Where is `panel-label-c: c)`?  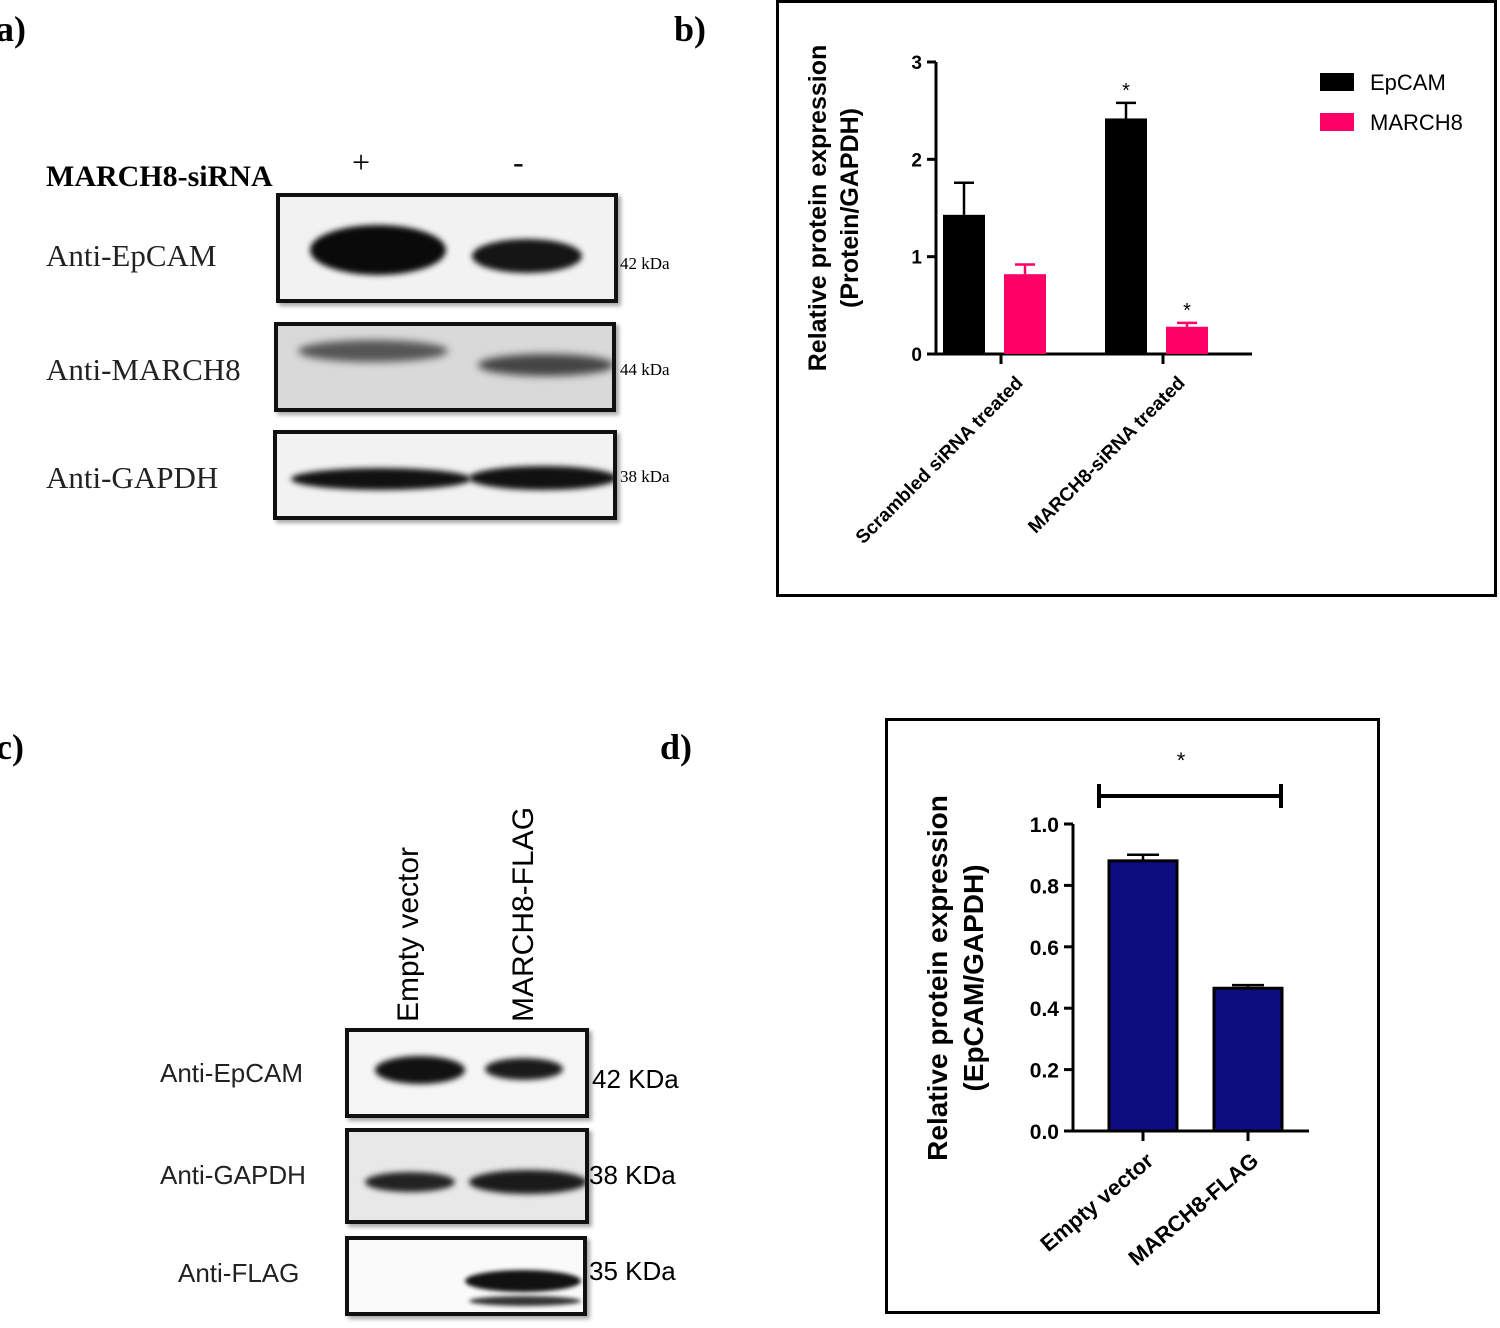
panel-label-c: c) is located at coordinates (12, 747).